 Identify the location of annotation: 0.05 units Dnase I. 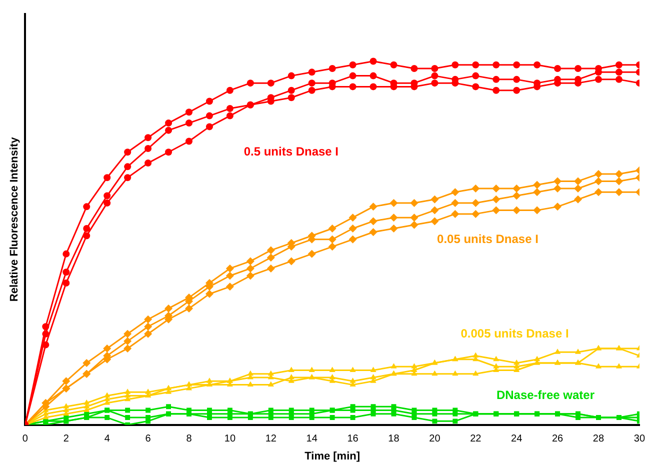
(487, 239).